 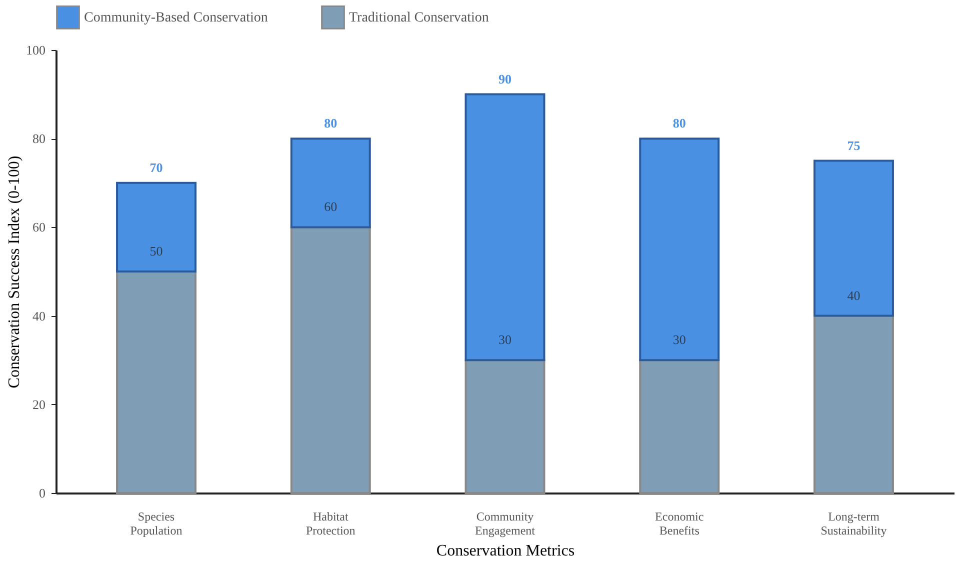 What do you see at coordinates (853, 524) in the screenshot?
I see `x-tick-label: Long-term Sustainability` at bounding box center [853, 524].